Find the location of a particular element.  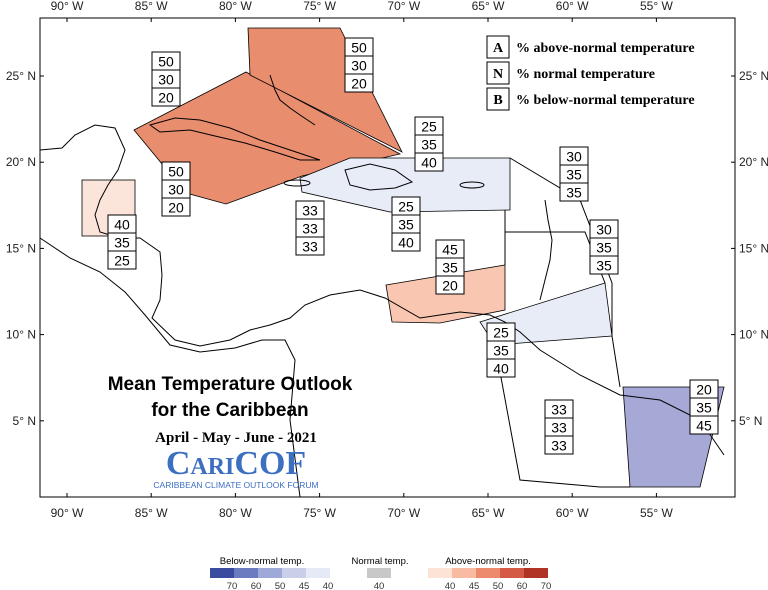

key-letter: B is located at coordinates (497, 100).